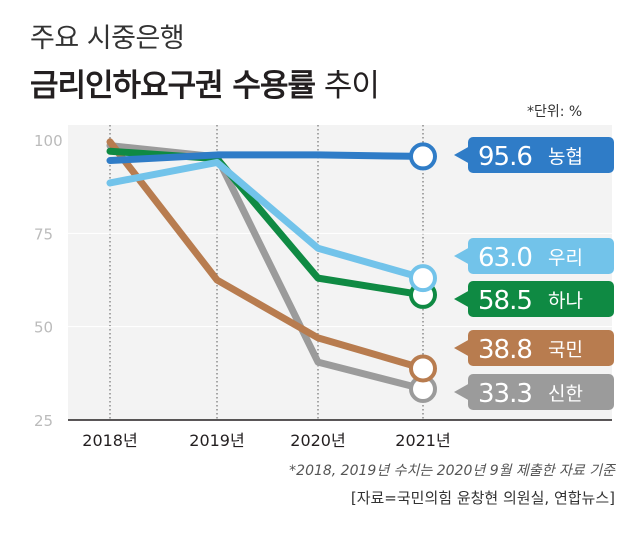 This screenshot has width=640, height=533. Describe the element at coordinates (43, 328) in the screenshot. I see `y-tick-label: 50` at that location.